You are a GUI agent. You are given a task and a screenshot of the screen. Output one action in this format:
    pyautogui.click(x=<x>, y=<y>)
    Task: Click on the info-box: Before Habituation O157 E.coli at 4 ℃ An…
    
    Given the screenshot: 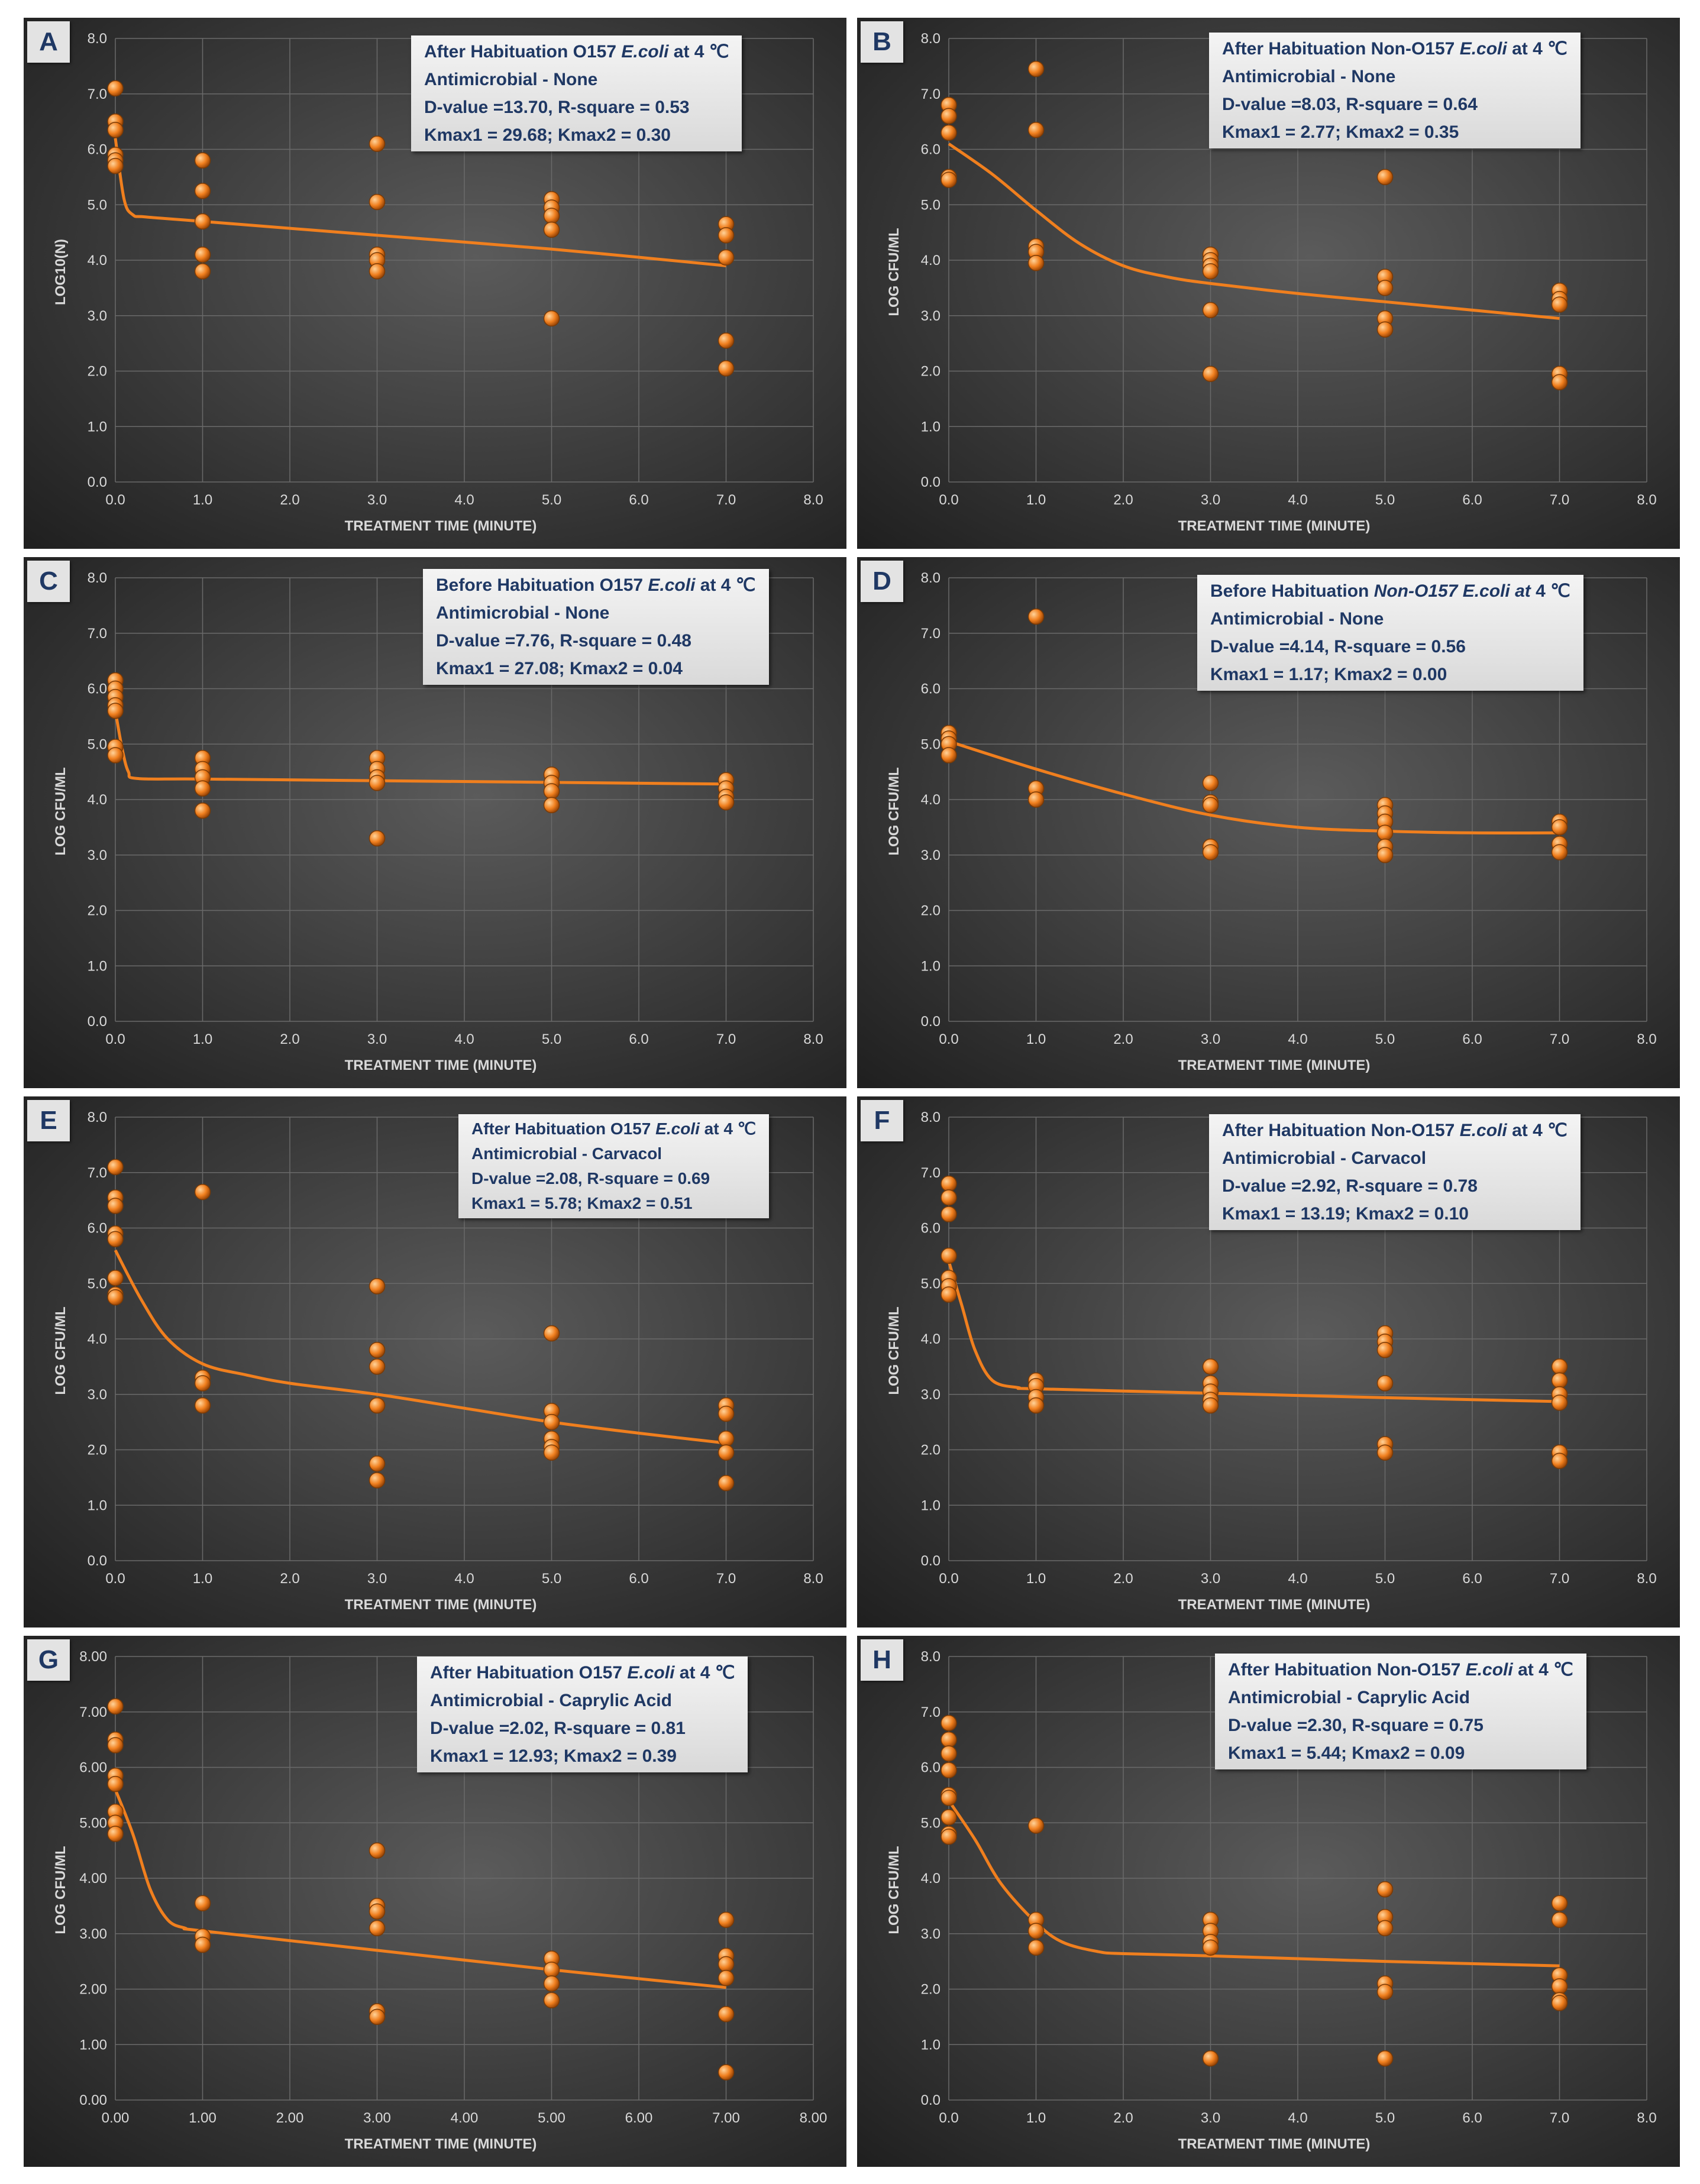 What is the action you would take?
    pyautogui.click(x=596, y=627)
    